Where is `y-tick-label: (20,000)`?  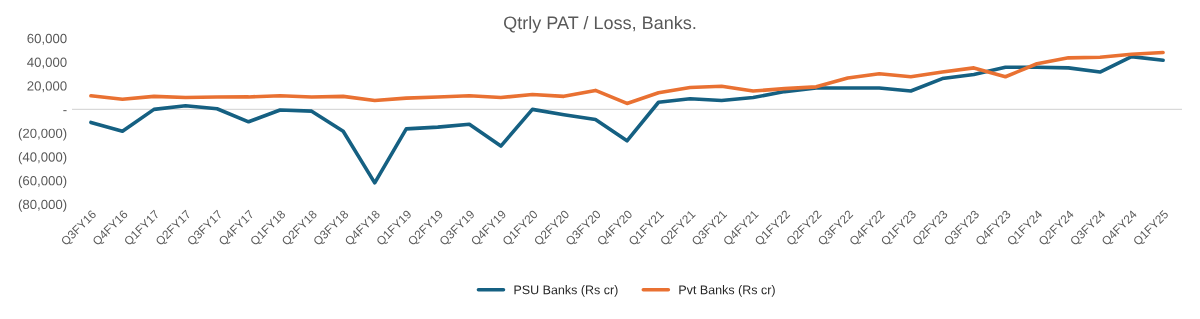
y-tick-label: (20,000) is located at coordinates (42, 134).